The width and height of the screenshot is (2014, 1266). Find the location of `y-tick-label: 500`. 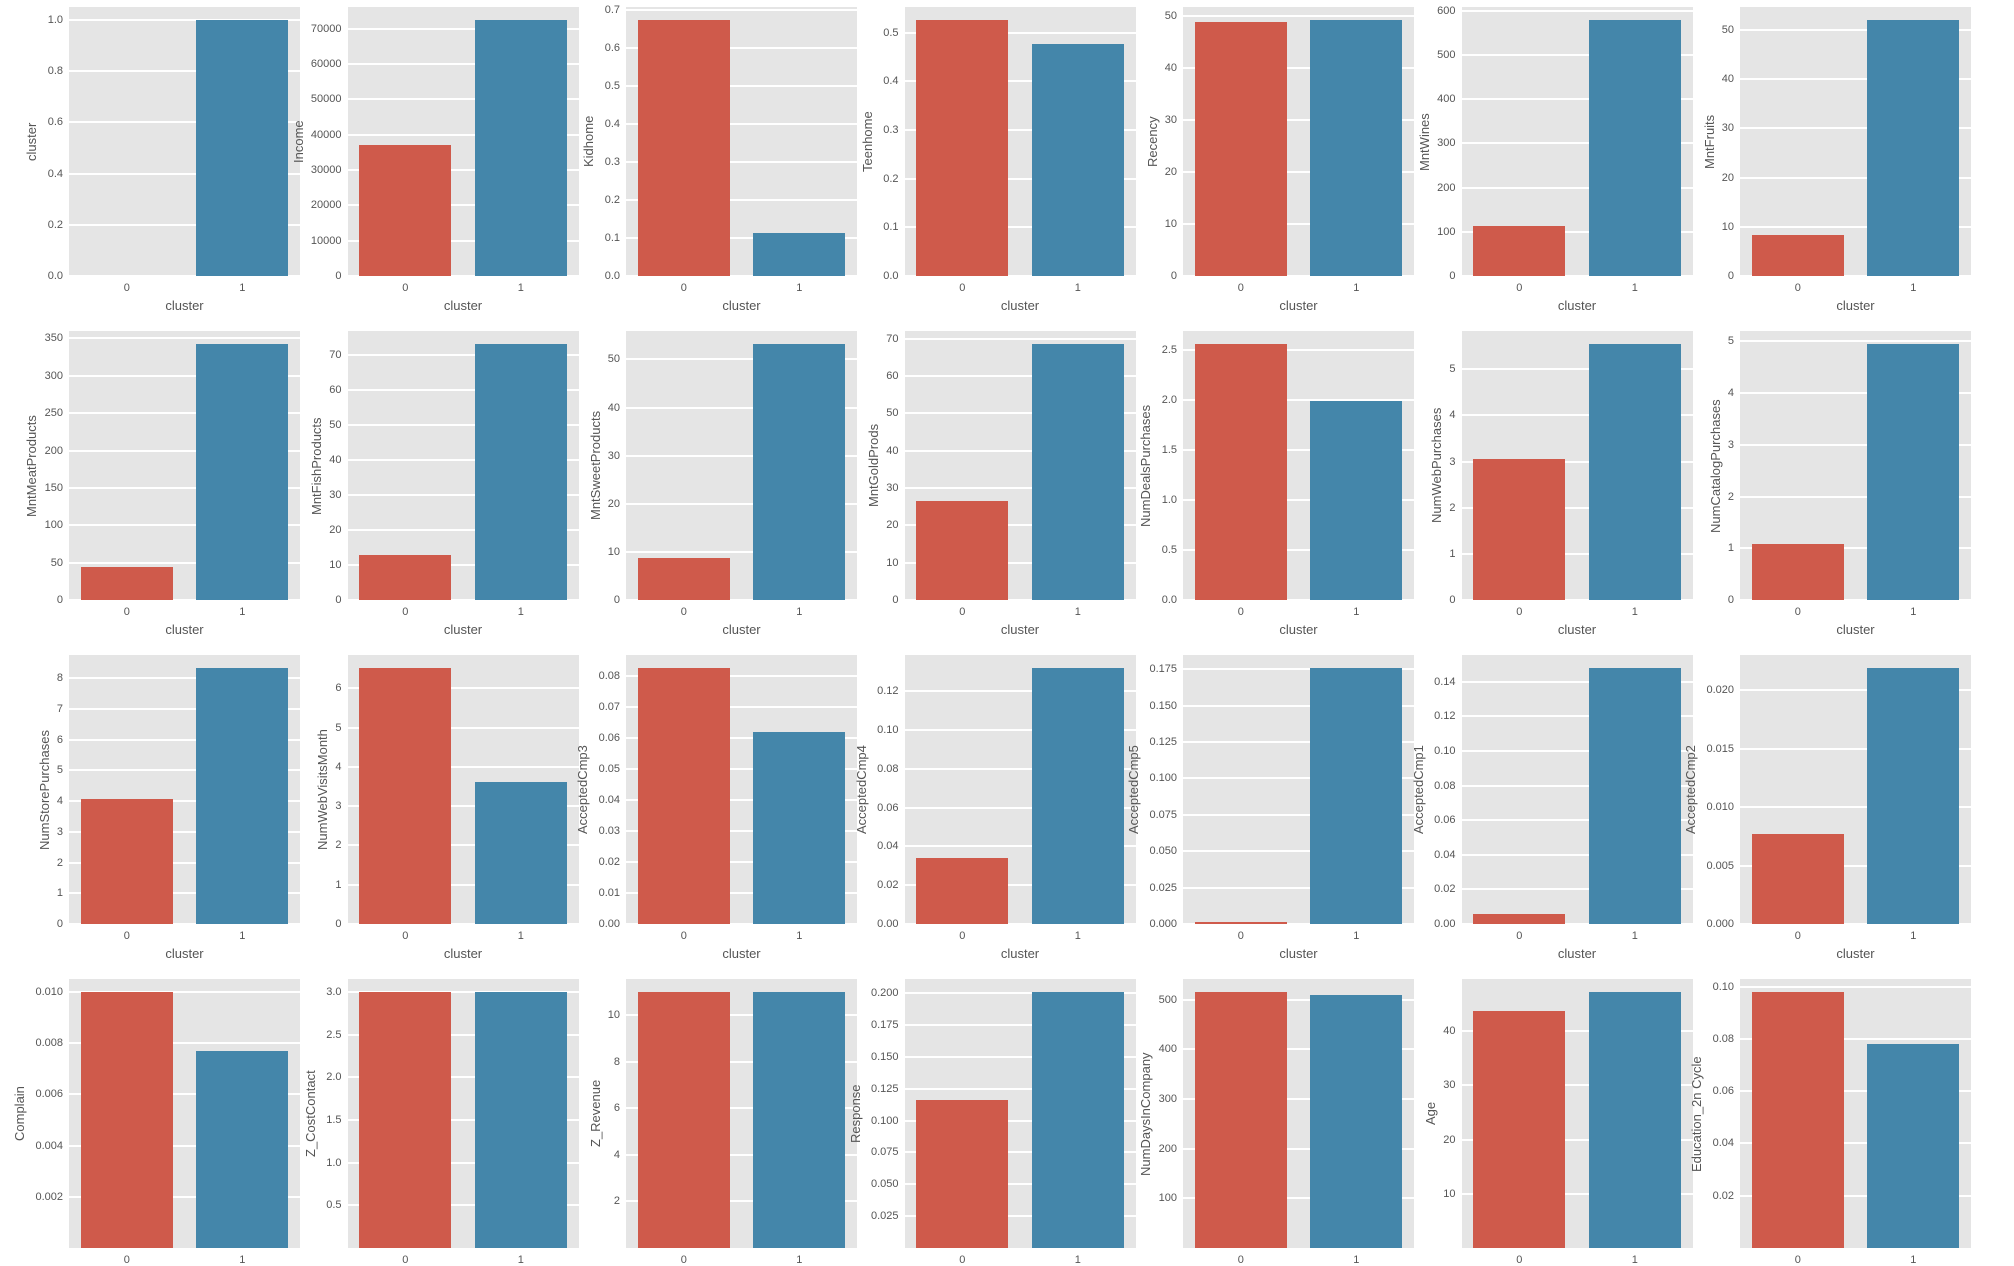

y-tick-label: 500 is located at coordinates (1446, 55).